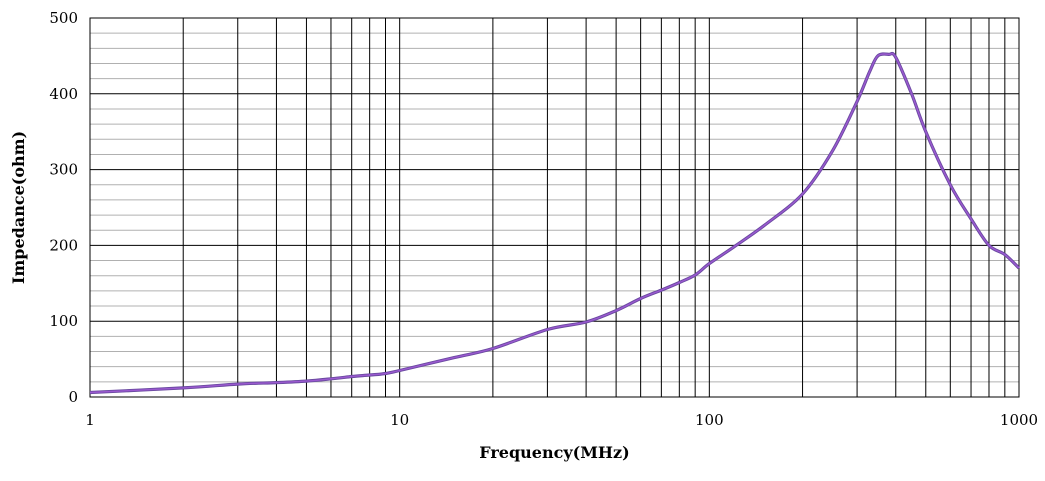 The width and height of the screenshot is (1045, 481). I want to click on x-tick-label: 10, so click(399, 420).